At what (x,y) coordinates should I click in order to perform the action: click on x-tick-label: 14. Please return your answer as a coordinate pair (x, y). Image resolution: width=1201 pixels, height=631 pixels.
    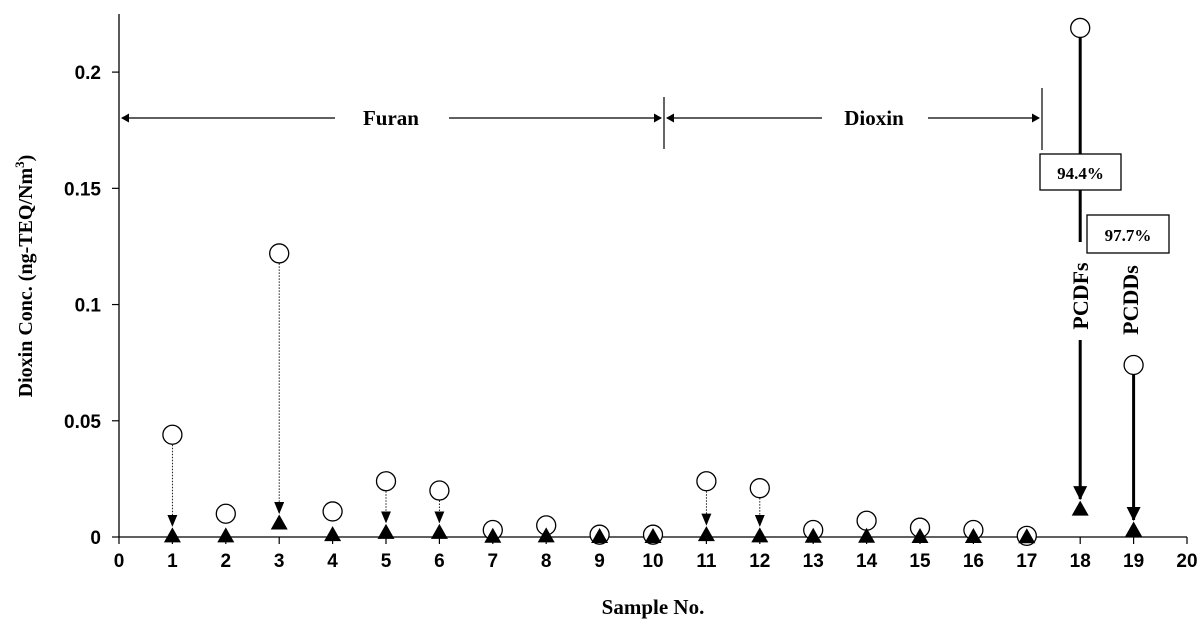
    Looking at the image, I should click on (867, 561).